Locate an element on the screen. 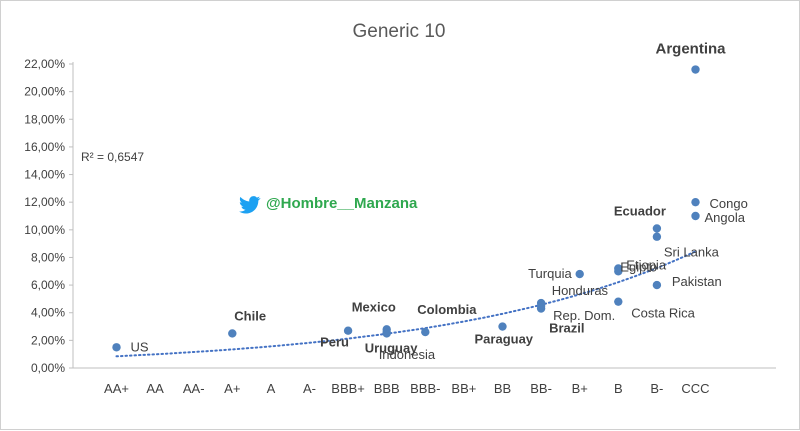 The image size is (800, 431). x-tick-label: BBB- is located at coordinates (425, 388).